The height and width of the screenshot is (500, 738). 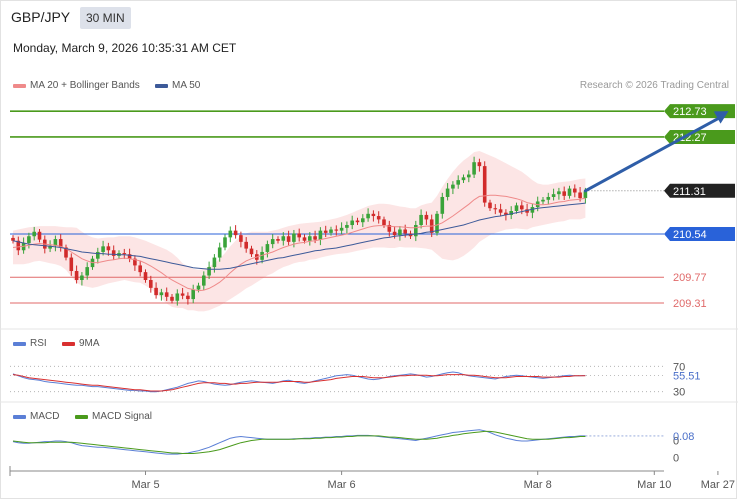 I want to click on legend-macd-signal: MACD Signal, so click(x=113, y=416).